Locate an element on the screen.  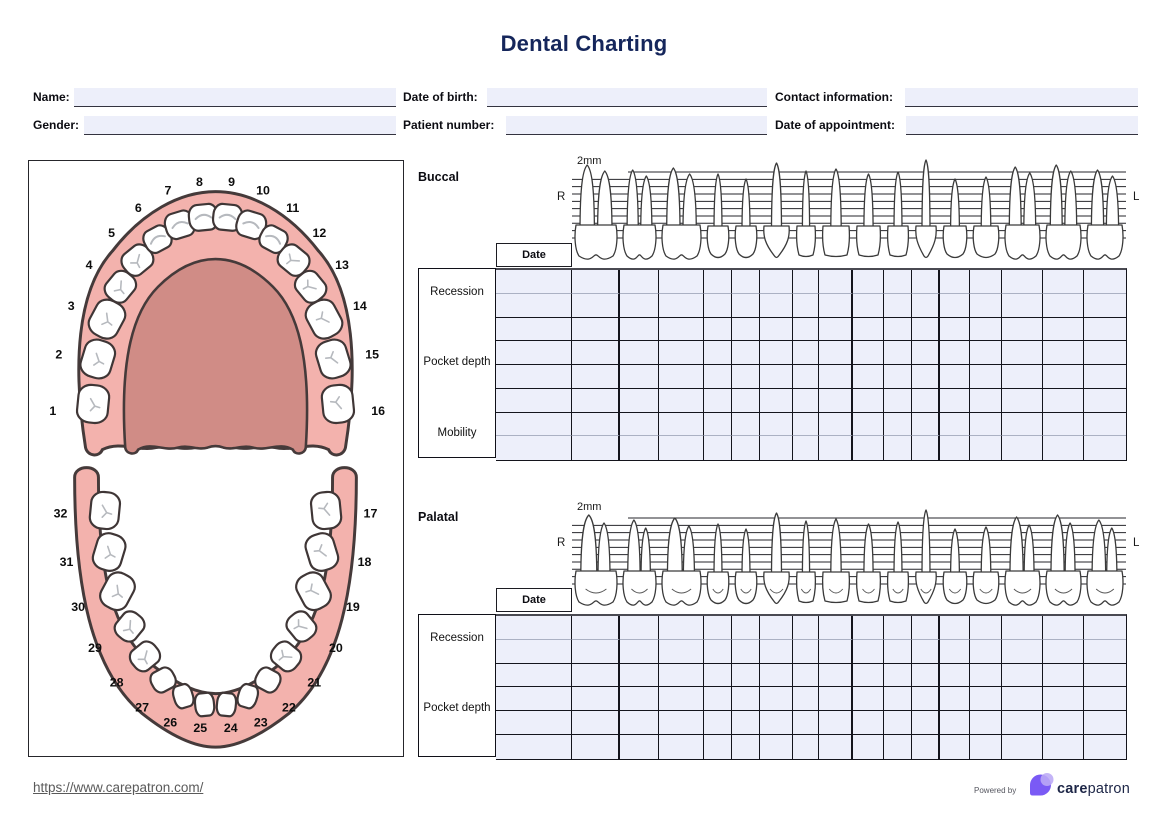
field-input-patient_number is located at coordinates (636, 125).